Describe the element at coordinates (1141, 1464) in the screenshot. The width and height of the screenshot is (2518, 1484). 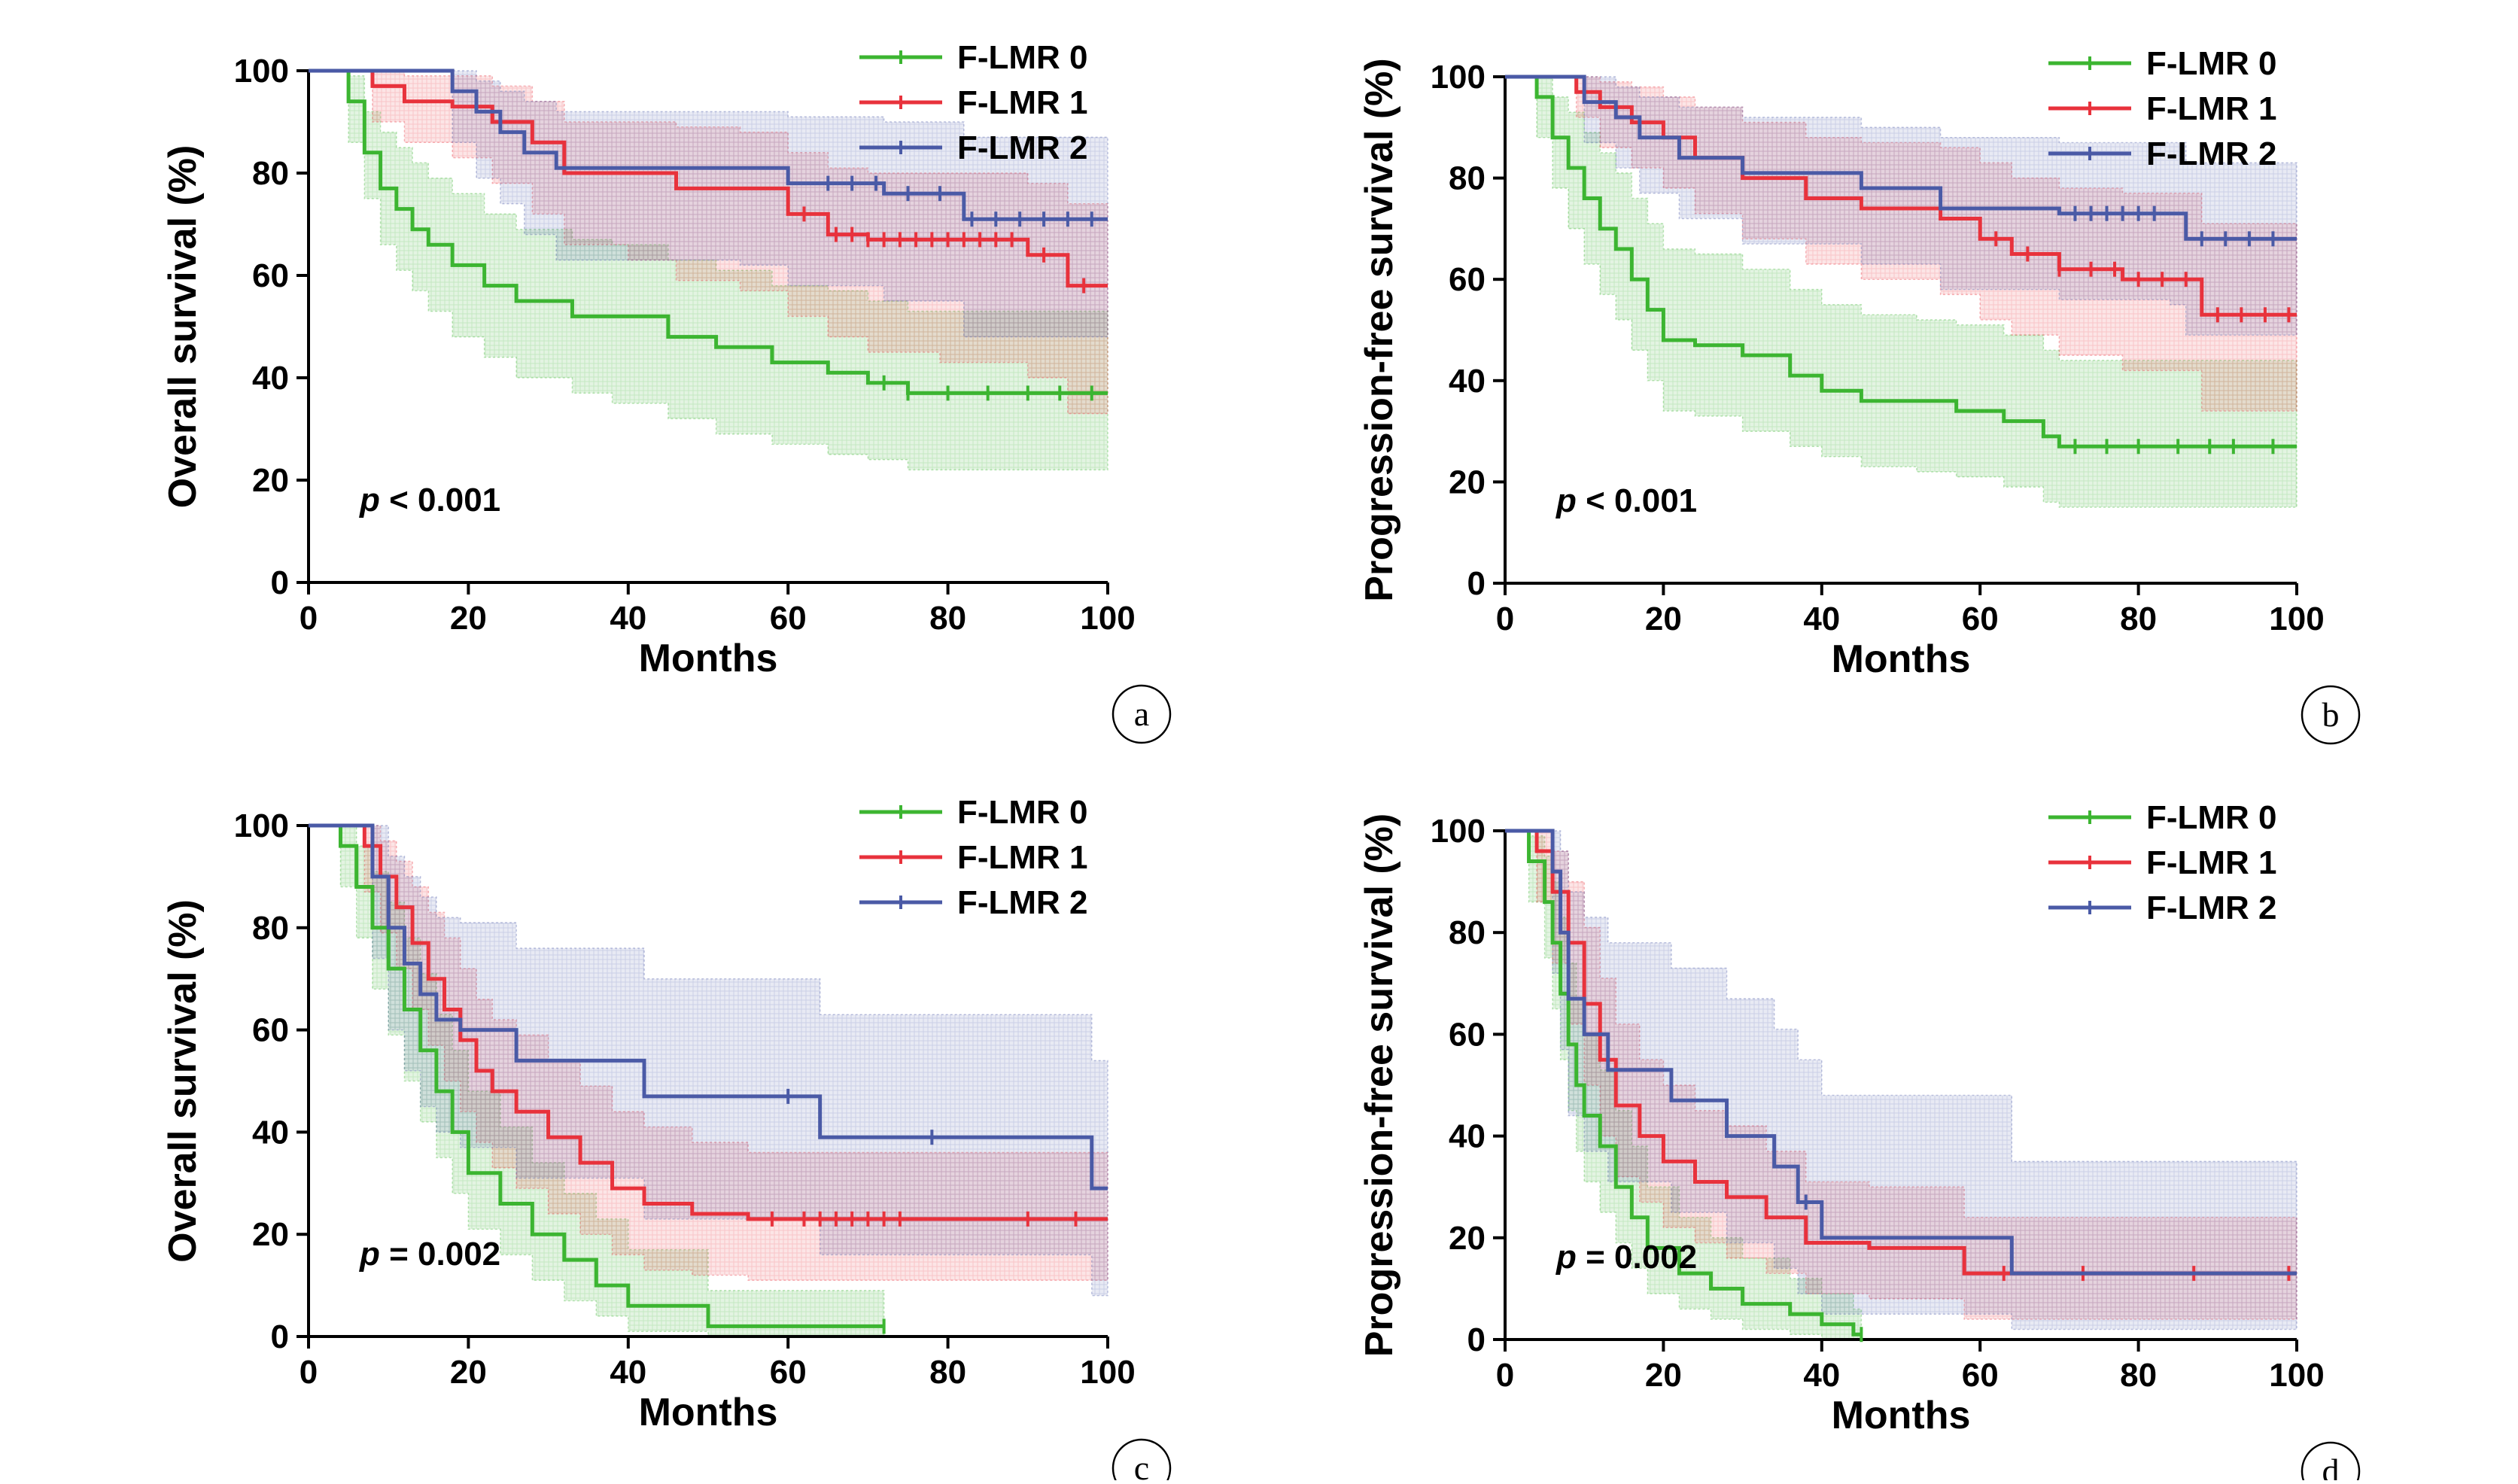
I see `panel-label: c` at that location.